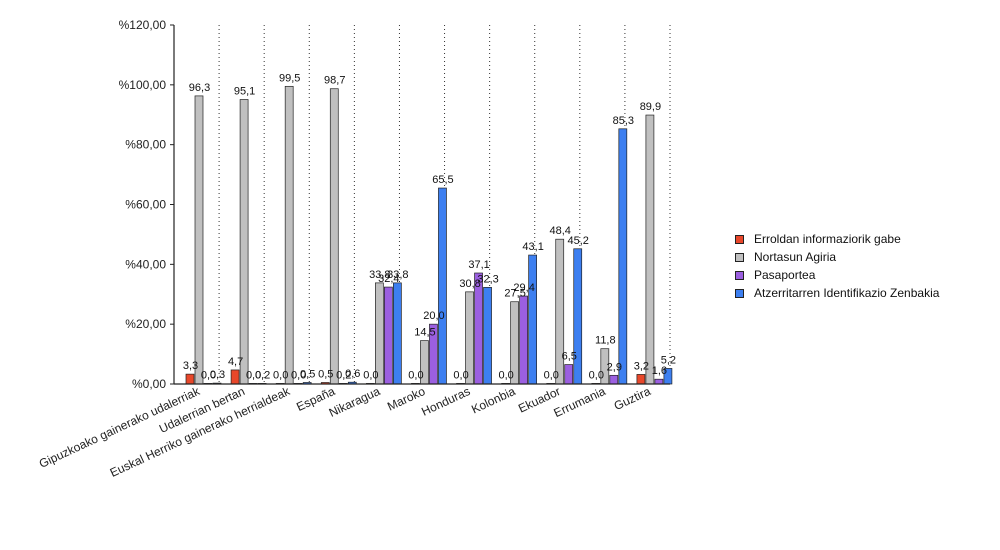 This screenshot has height=550, width=1000. Describe the element at coordinates (578, 241) in the screenshot. I see `data-label: 45,2` at that location.